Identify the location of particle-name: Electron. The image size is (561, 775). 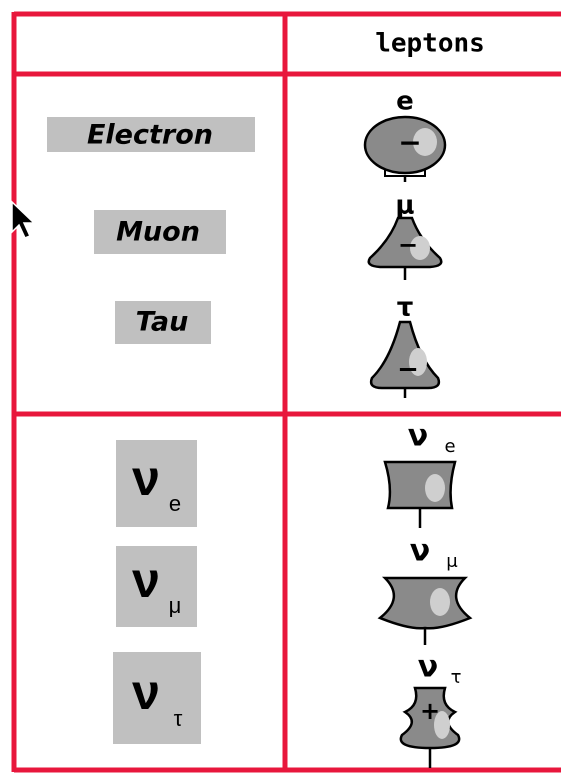
(150, 135).